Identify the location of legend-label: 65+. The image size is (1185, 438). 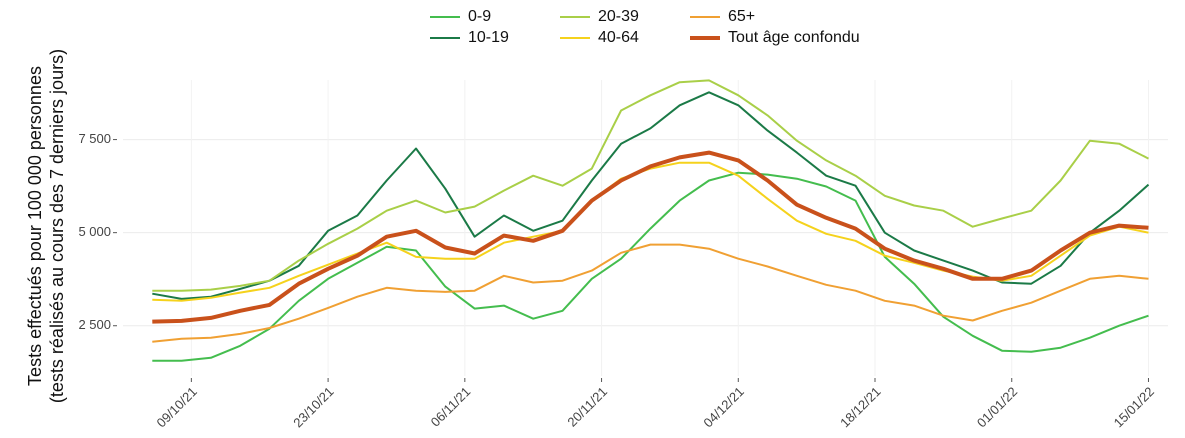
(741, 16).